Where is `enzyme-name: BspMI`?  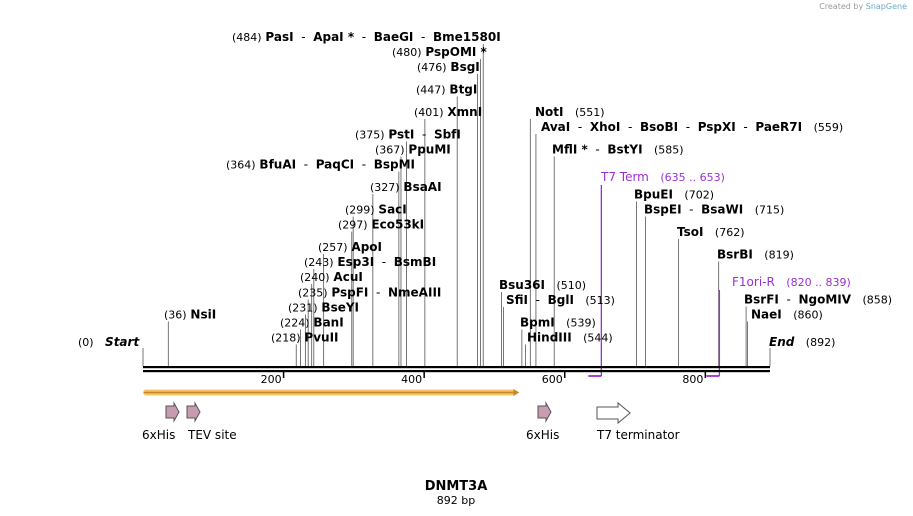 enzyme-name: BspMI is located at coordinates (394, 165).